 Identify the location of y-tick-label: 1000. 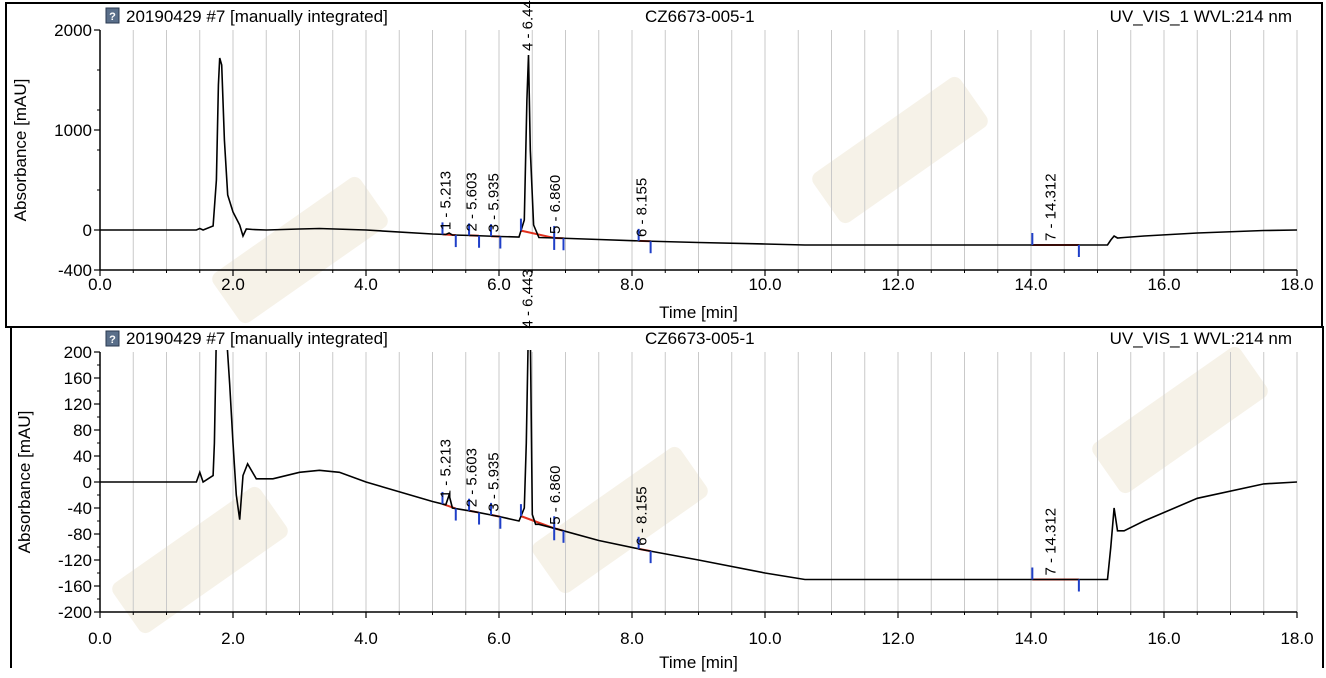
(73, 130).